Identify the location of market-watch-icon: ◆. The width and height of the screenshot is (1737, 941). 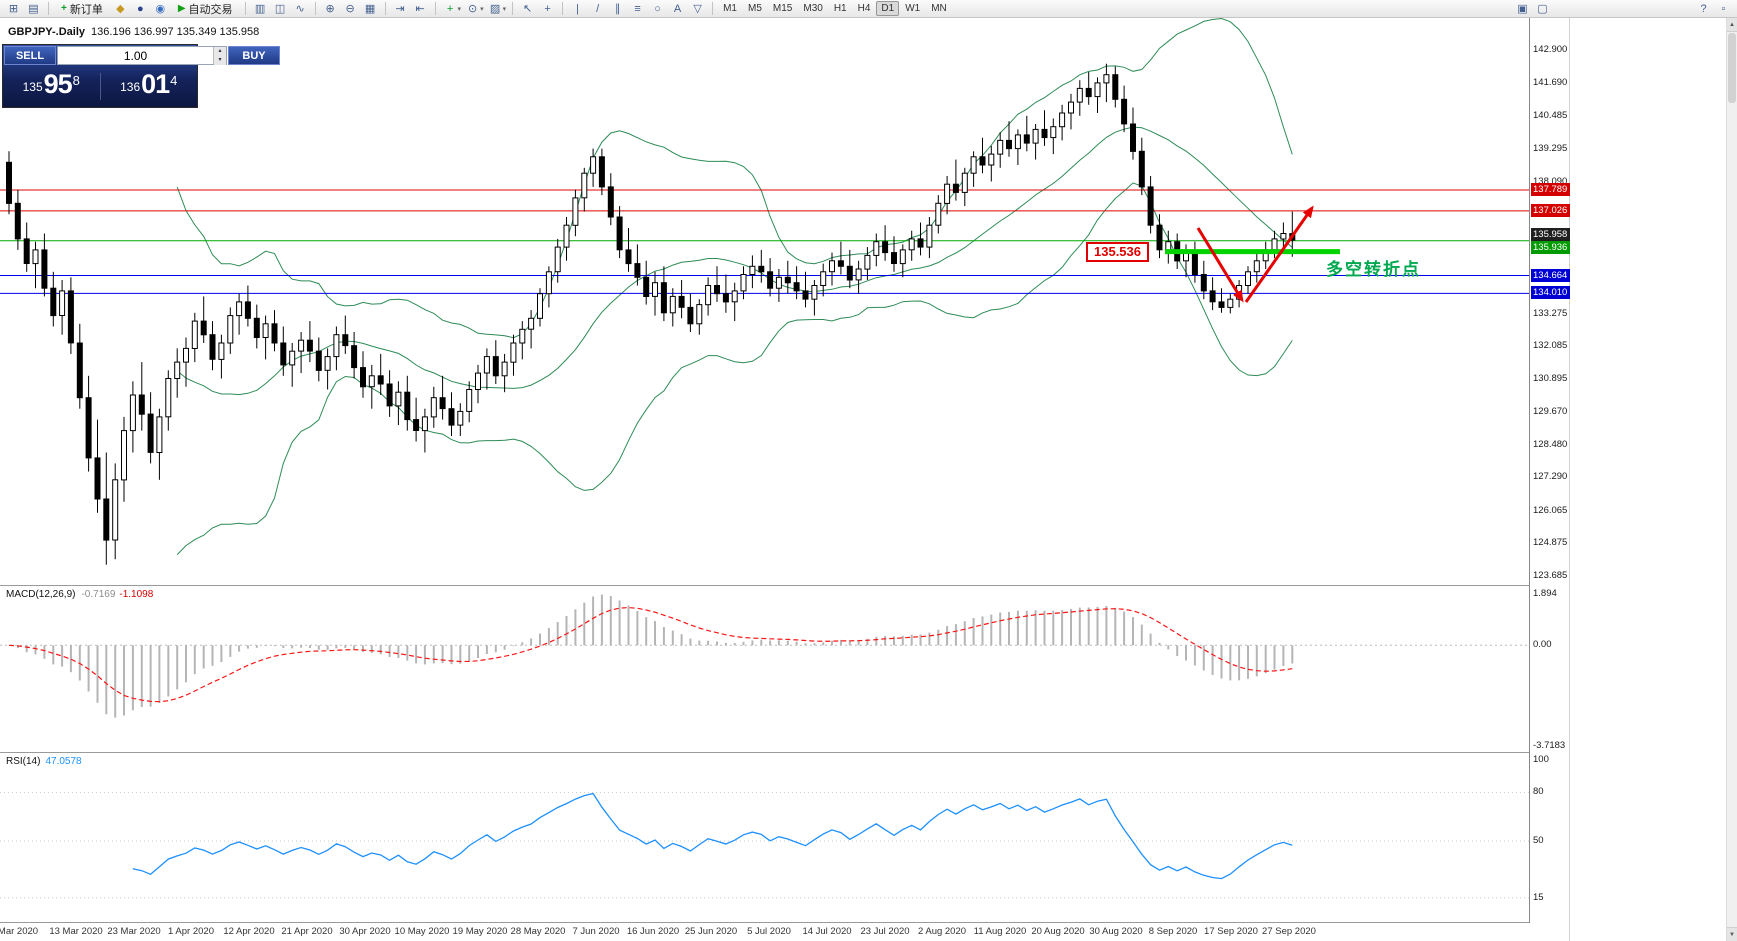
(120, 9).